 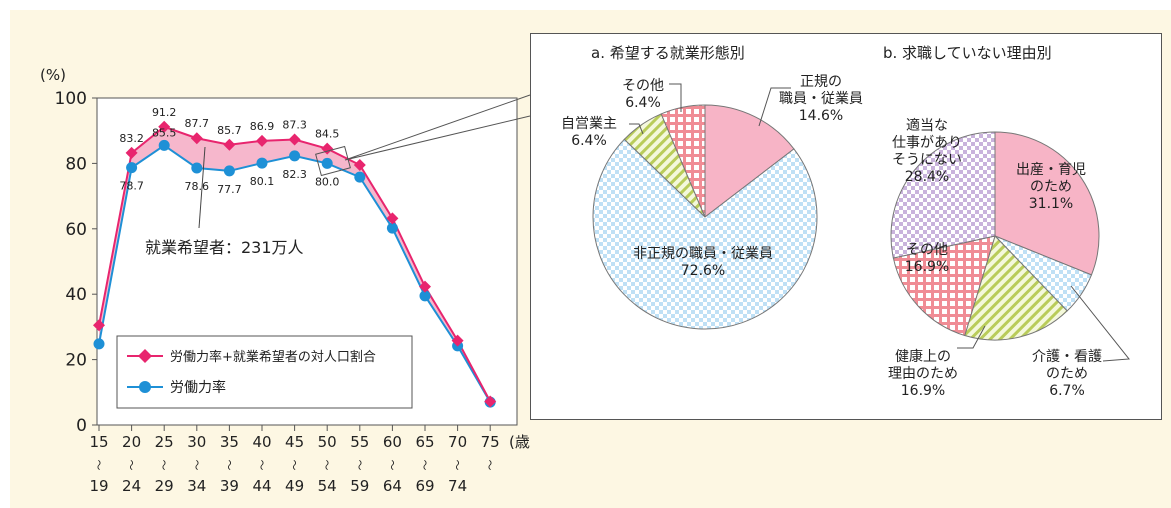 I want to click on pie-a-label-other: 6.4%, so click(x=643, y=103).